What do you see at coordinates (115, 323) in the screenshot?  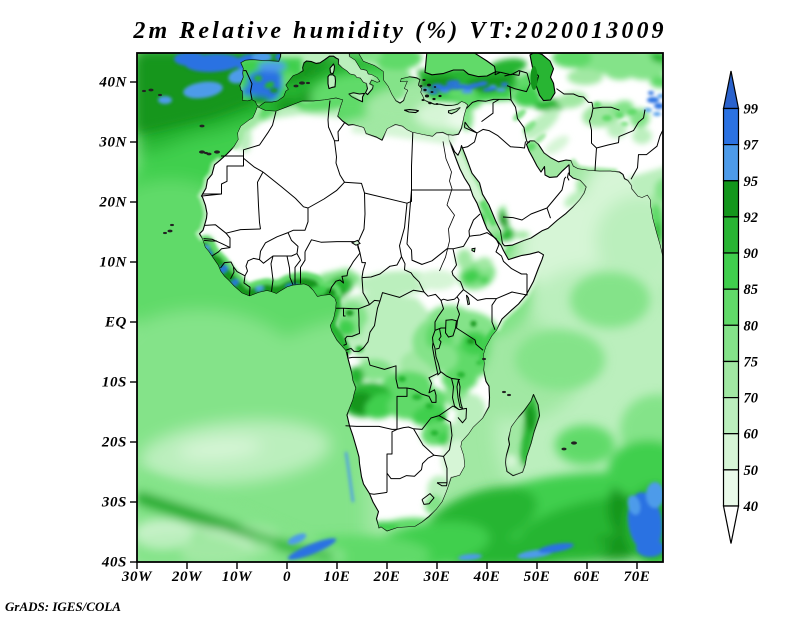 I see `svg-text: EQ` at bounding box center [115, 323].